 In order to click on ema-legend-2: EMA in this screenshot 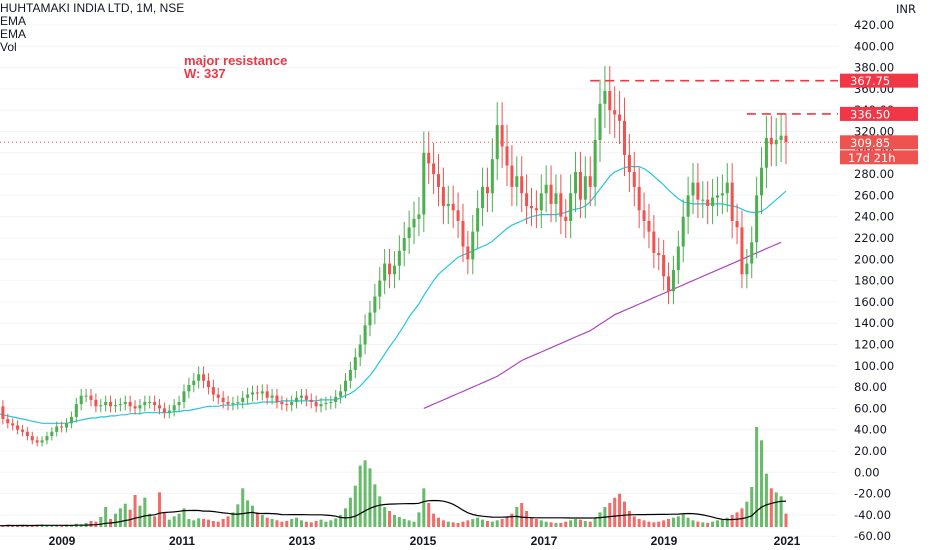, I will do `click(13, 34)`.